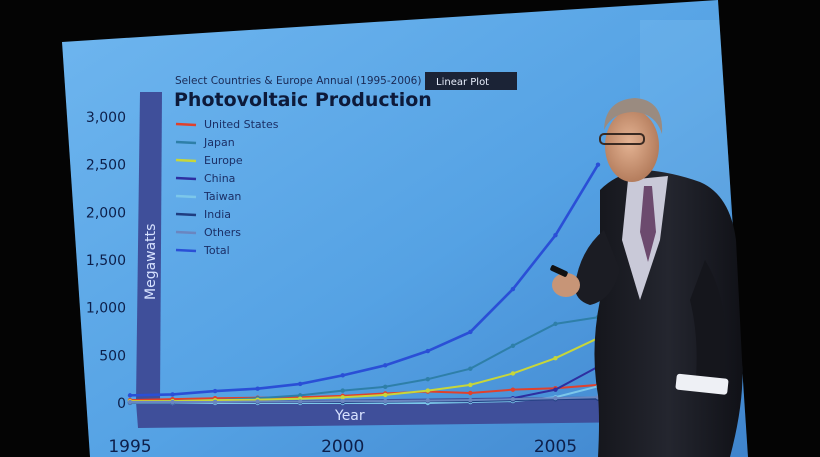 The height and width of the screenshot is (457, 820). What do you see at coordinates (555, 447) in the screenshot?
I see `x-tick-label: 2005` at bounding box center [555, 447].